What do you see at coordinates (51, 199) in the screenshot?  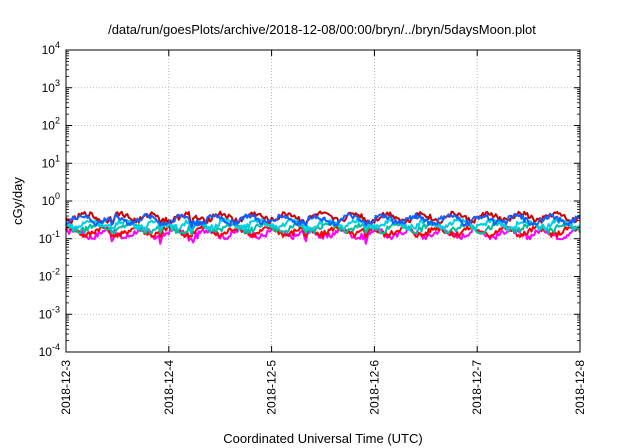 I see `y-tick-label: 10⁰` at bounding box center [51, 199].